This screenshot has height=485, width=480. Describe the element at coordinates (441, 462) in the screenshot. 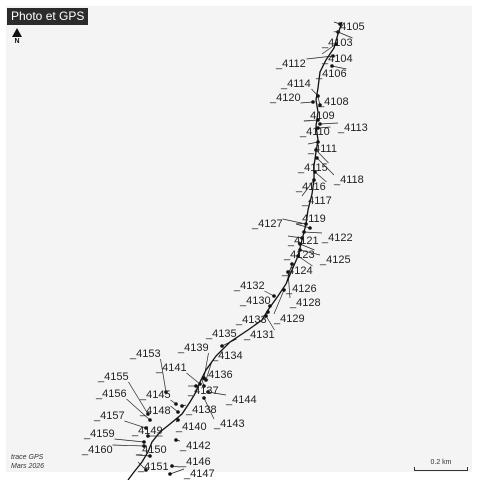

I see `scale-label: 0.2 km` at that location.